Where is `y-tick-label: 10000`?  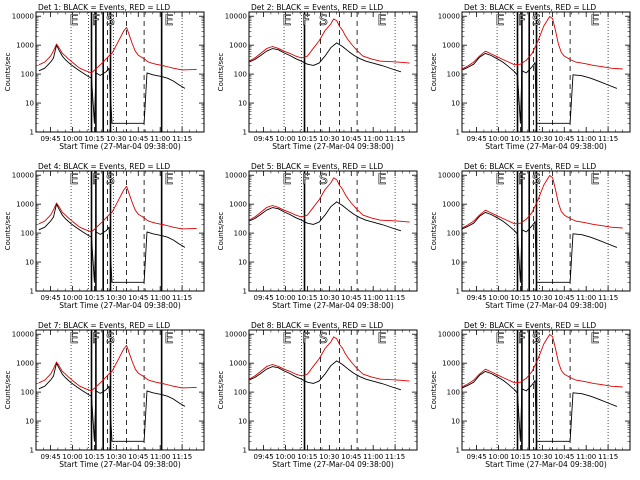 y-tick-label: 10000 is located at coordinates (449, 17).